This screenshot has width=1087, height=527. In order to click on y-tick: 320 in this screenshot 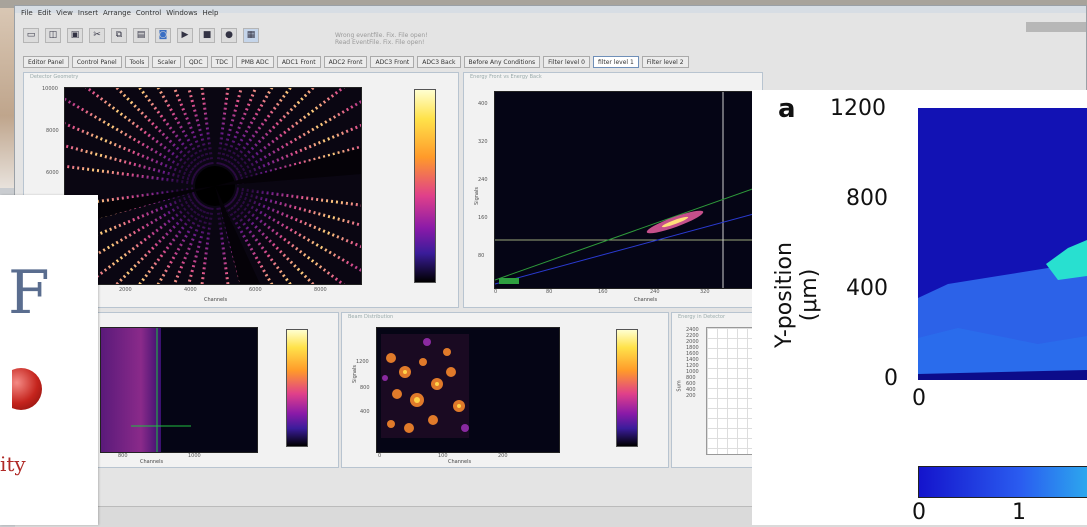, I will do `click(483, 142)`.